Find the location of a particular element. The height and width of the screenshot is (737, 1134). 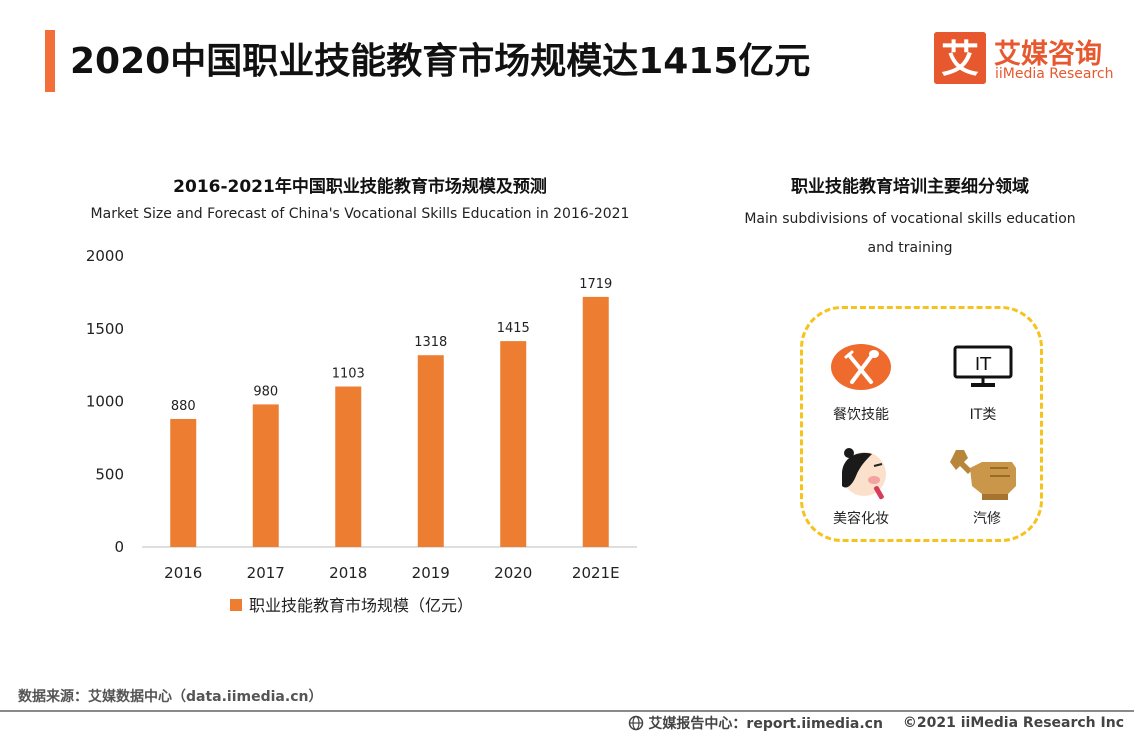

report-center-link: 艾媒报告中心：report.iimedia.cn is located at coordinates (765, 724).